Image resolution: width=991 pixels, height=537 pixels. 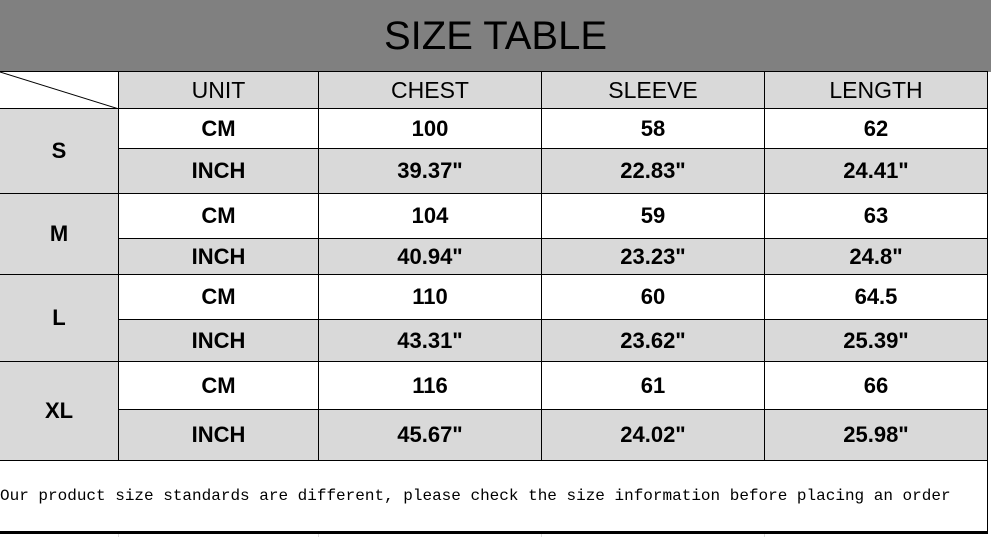 I want to click on cell-length: 25.39", so click(x=876, y=340).